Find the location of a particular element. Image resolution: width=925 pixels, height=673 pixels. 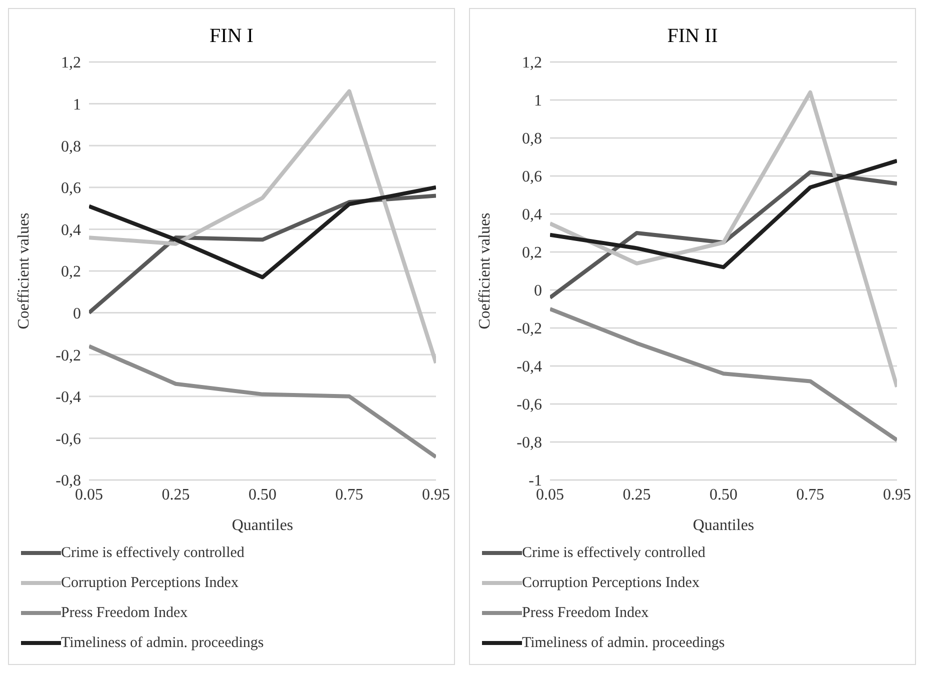

y-tick-label: -0,8 is located at coordinates (529, 443).